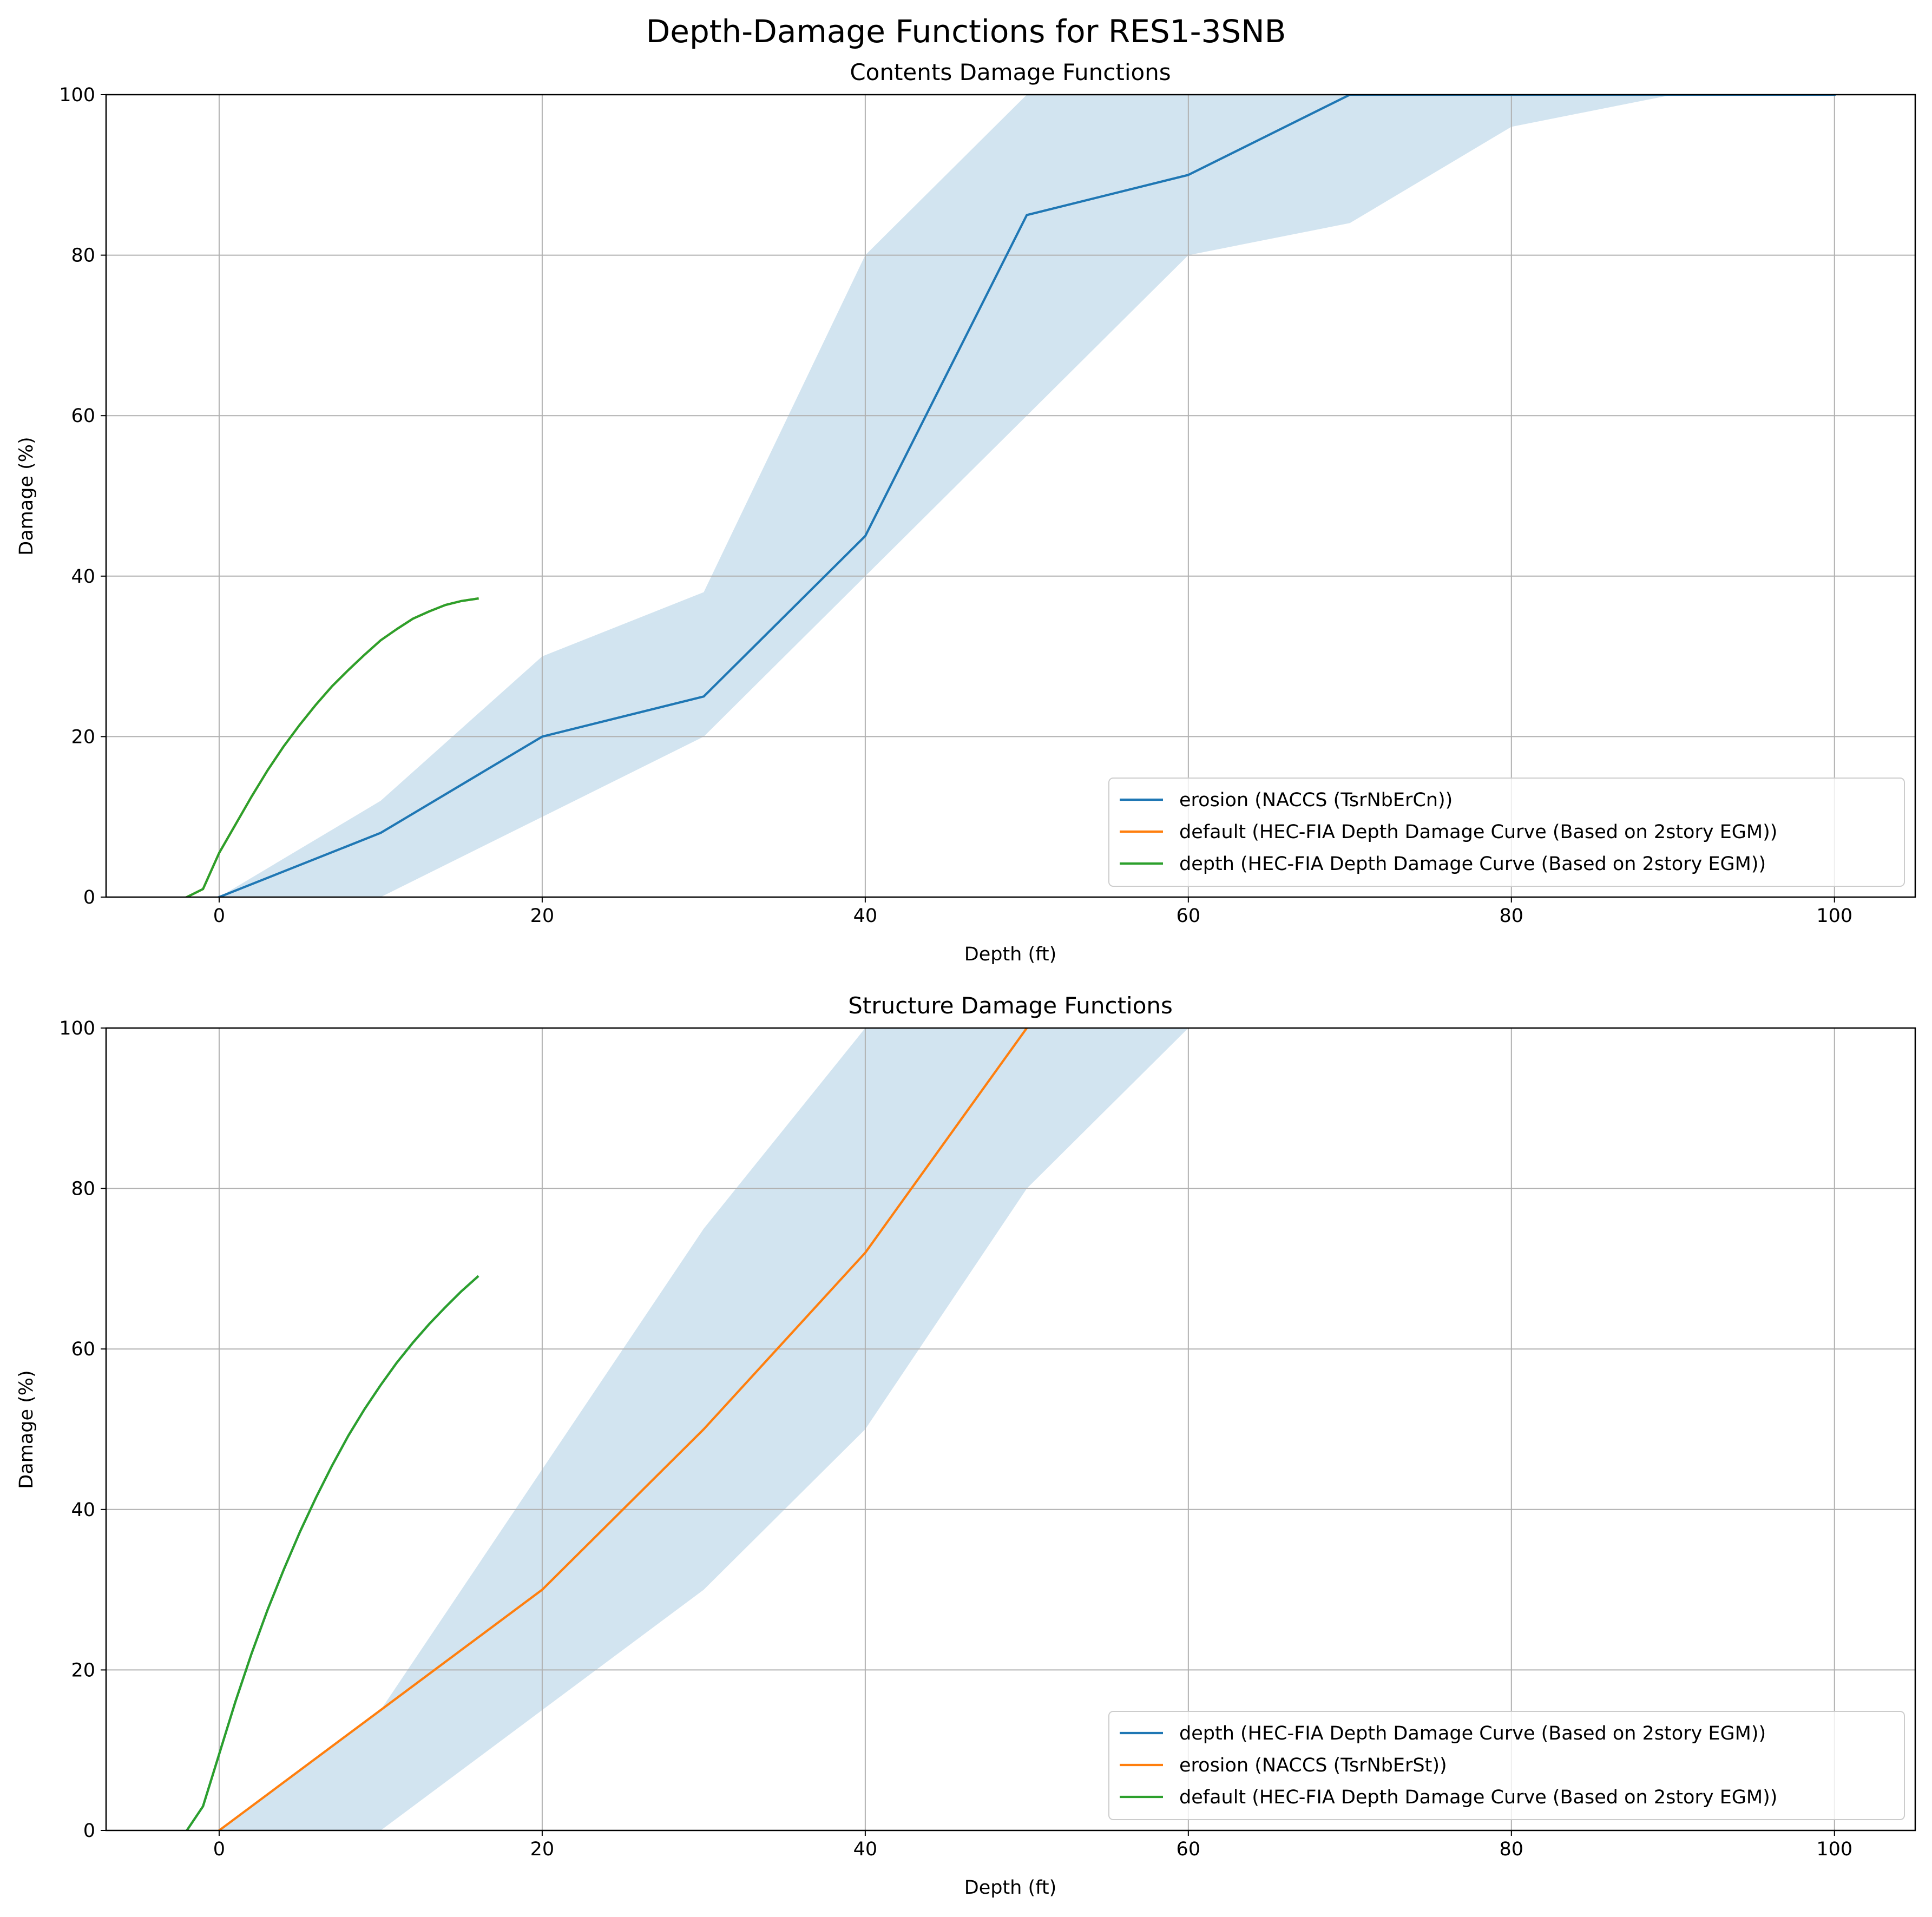 The width and height of the screenshot is (1932, 1917). What do you see at coordinates (1010, 72) in the screenshot?
I see `subplot-title: Contents Damage Functions` at bounding box center [1010, 72].